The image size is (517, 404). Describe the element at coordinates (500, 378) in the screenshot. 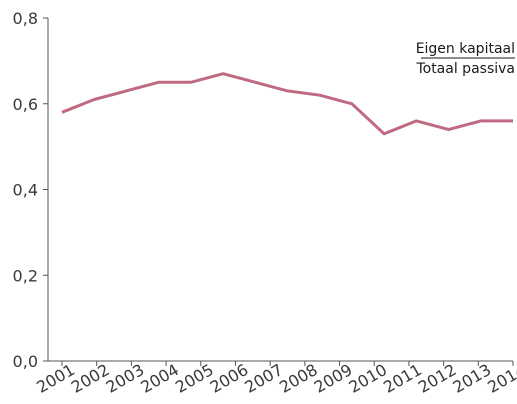

I see `x-tick-label: 2014` at that location.